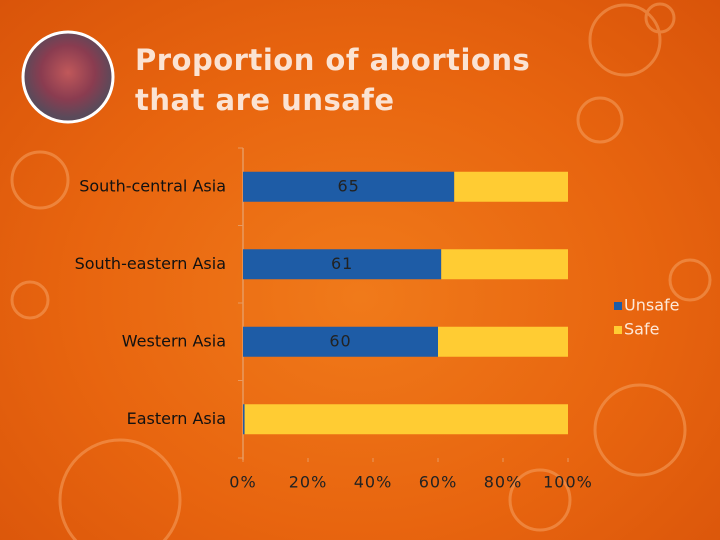 This screenshot has width=720, height=540. What do you see at coordinates (174, 340) in the screenshot?
I see `category-label: Western Asia` at bounding box center [174, 340].